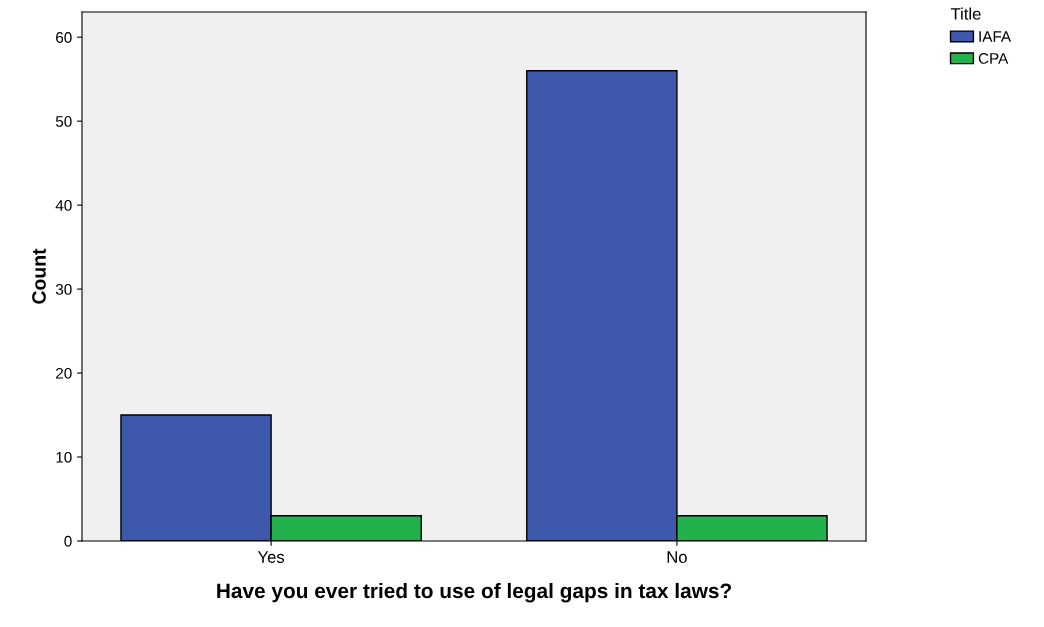 The height and width of the screenshot is (627, 1044). I want to click on y-tick-label: 60, so click(64, 37).